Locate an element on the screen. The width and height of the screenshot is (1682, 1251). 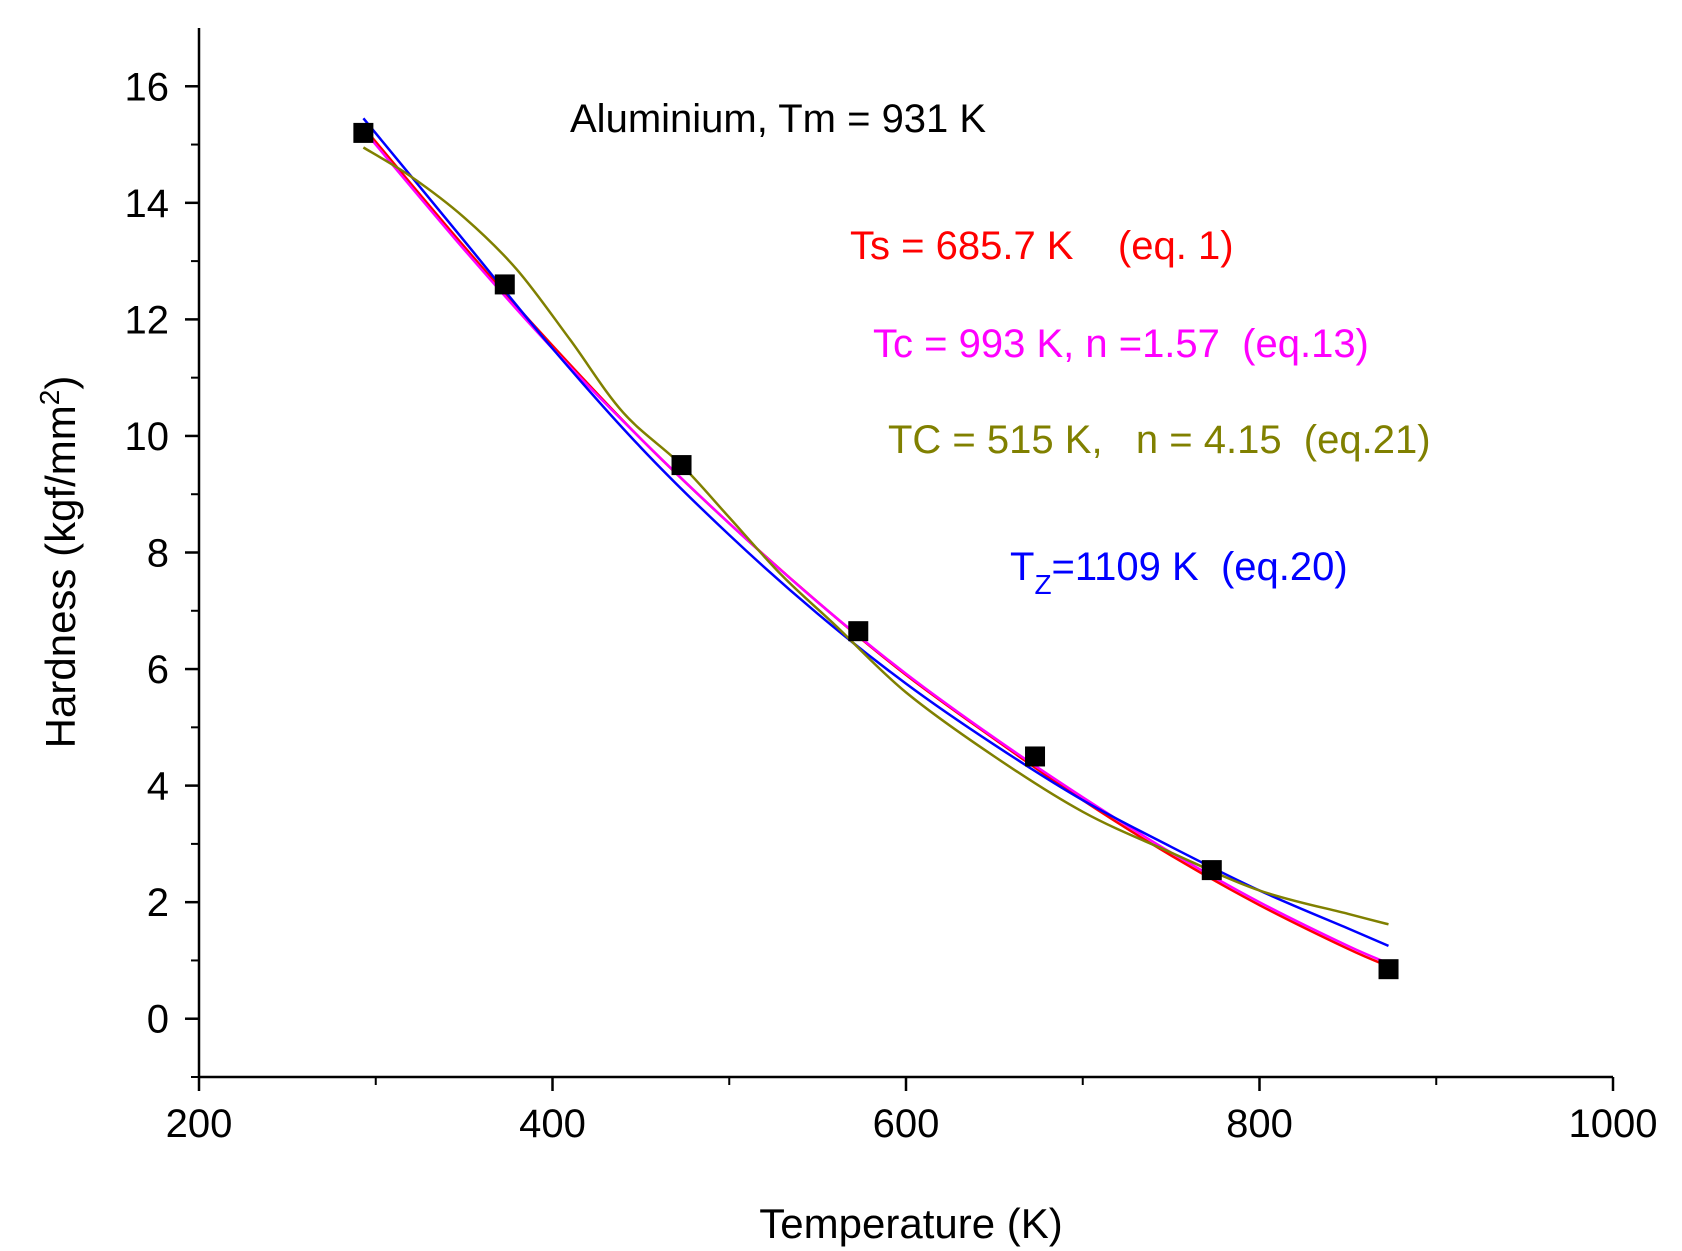
annotation-eq1: Ts = 685.7 K (eq. 1) is located at coordinates (1042, 246).